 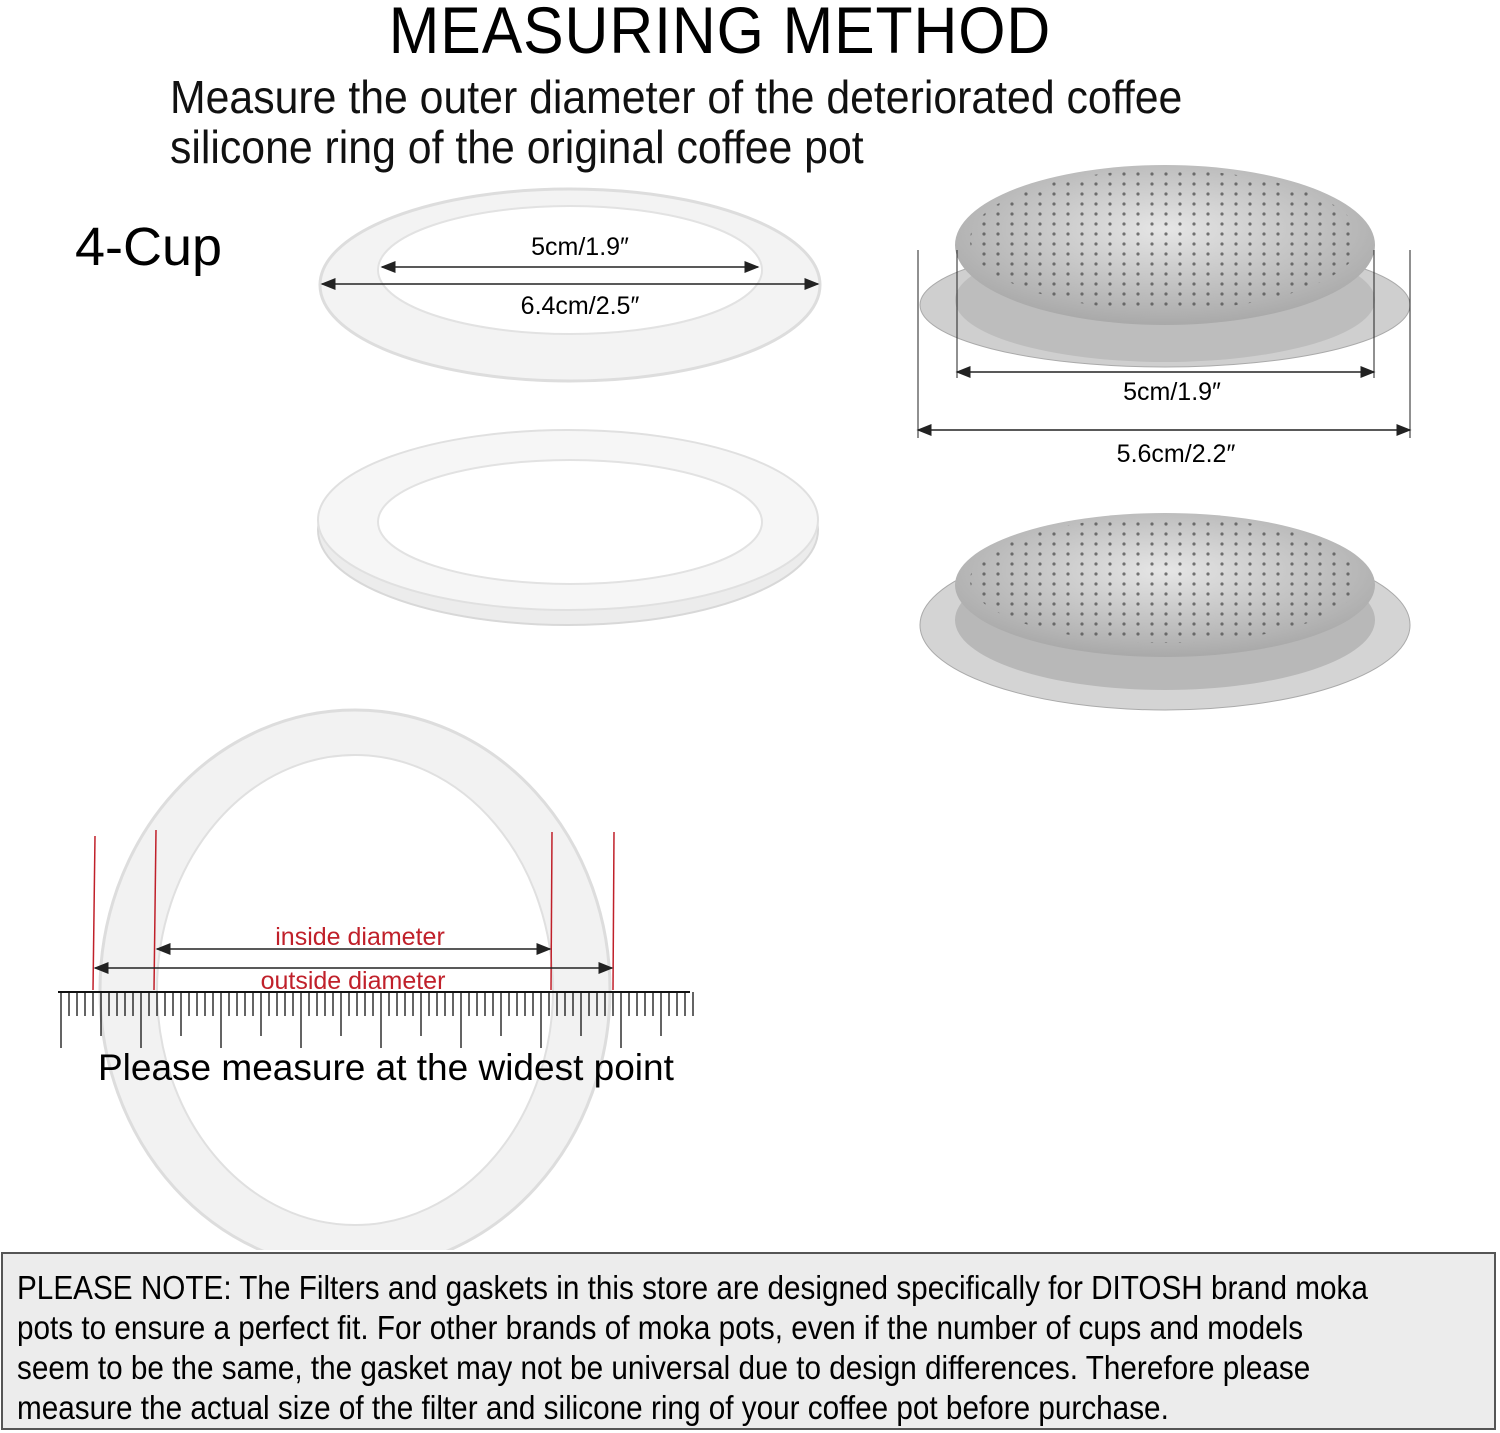 I want to click on ruler, so click(x=376, y=1019).